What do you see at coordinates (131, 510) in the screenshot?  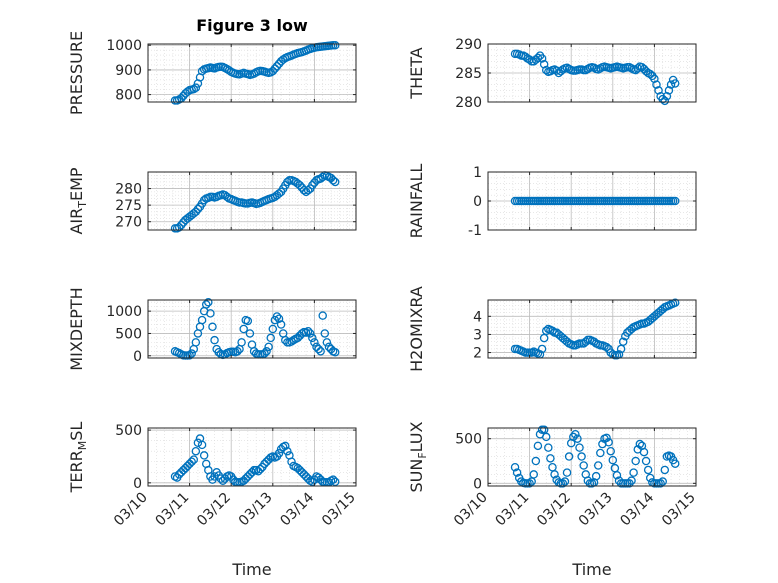 I see `x-tick-label: 03/10` at bounding box center [131, 510].